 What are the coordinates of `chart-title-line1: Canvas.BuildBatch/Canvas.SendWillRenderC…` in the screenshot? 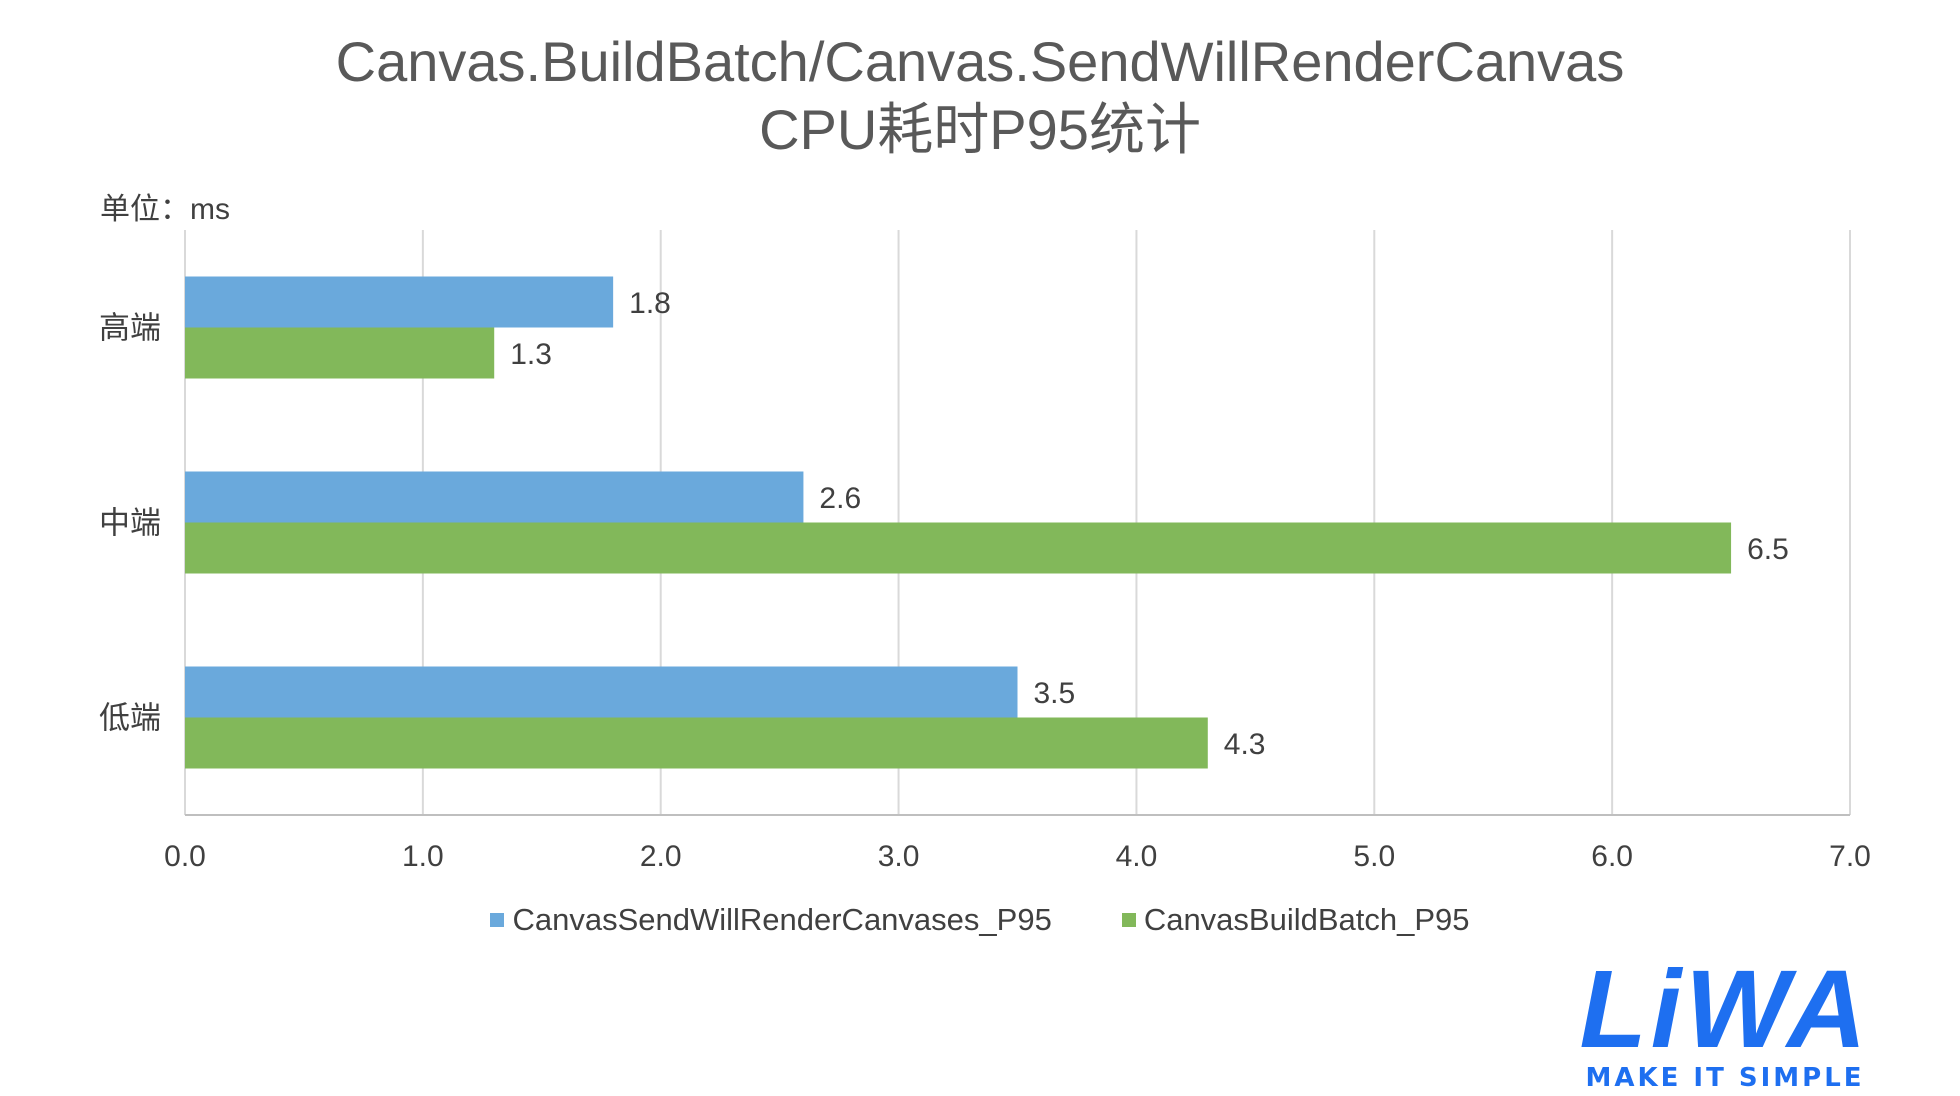 It's located at (980, 61).